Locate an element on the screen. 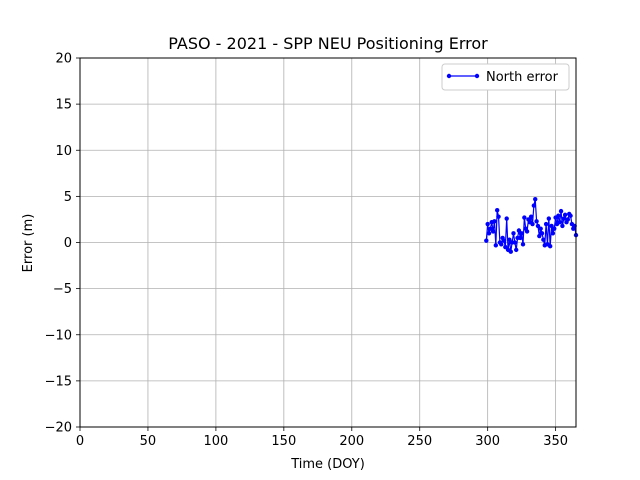 The width and height of the screenshot is (640, 480). x-axis-label: Time (DOY) is located at coordinates (327, 464).